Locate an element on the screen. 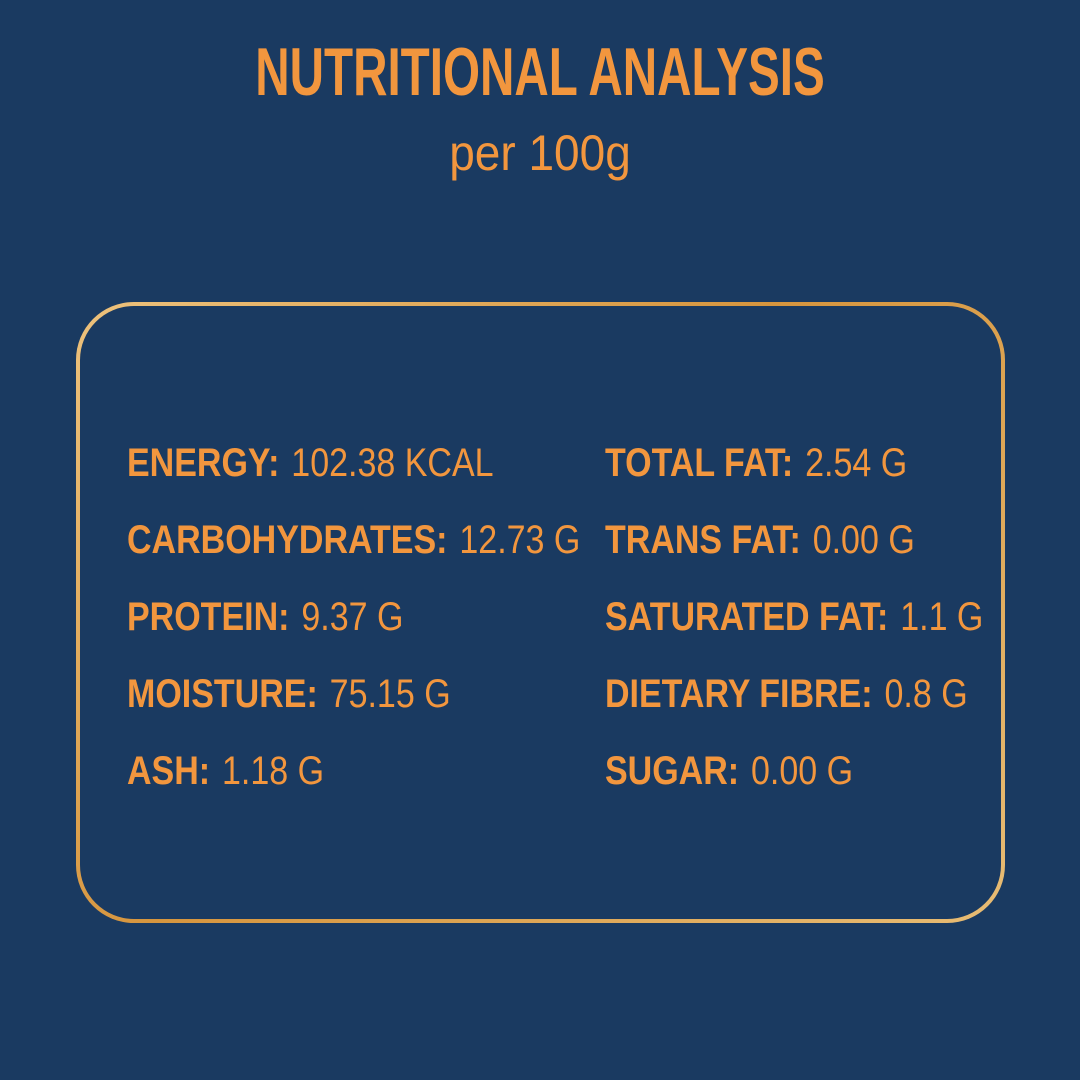  header: NUTRITIONAL ANALYSIS per 100g is located at coordinates (540, 108).